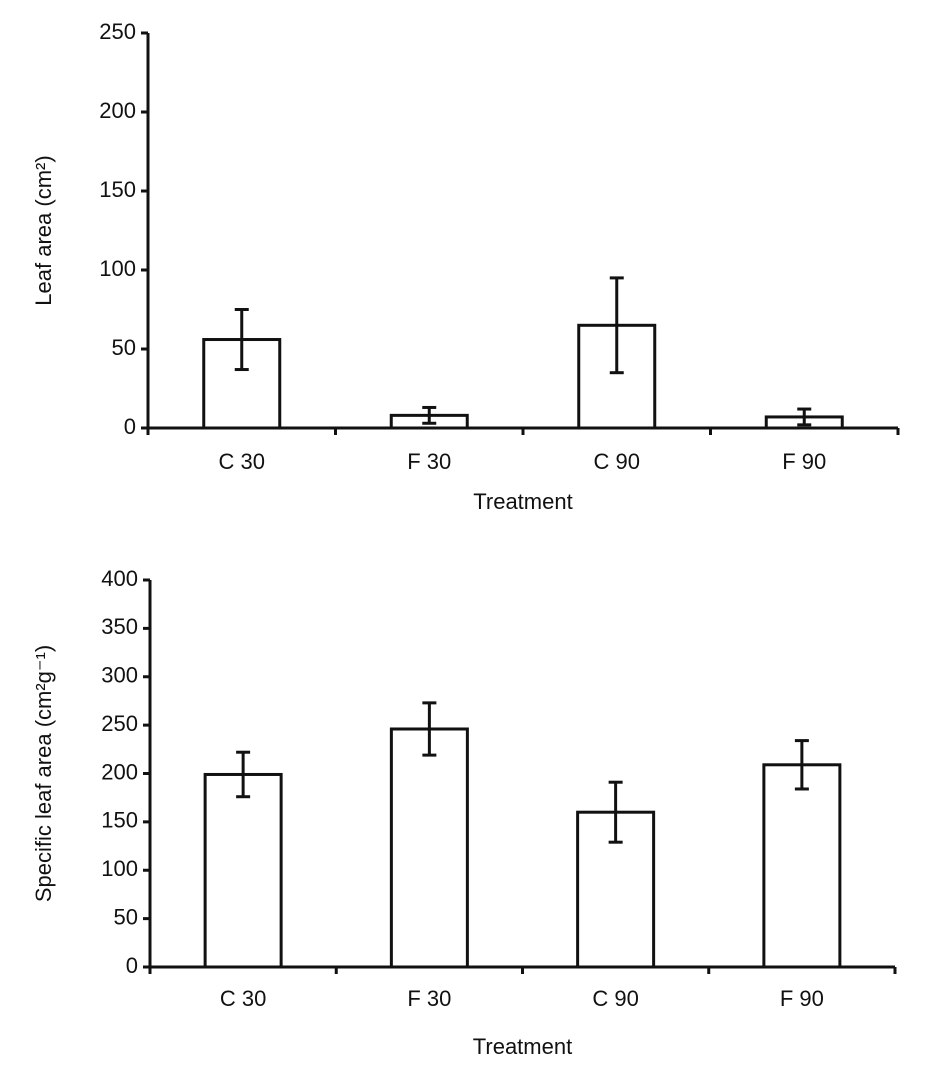 Image resolution: width=946 pixels, height=1080 pixels. What do you see at coordinates (43, 230) in the screenshot?
I see `y-axis-title: Leaf area (cm²)` at bounding box center [43, 230].